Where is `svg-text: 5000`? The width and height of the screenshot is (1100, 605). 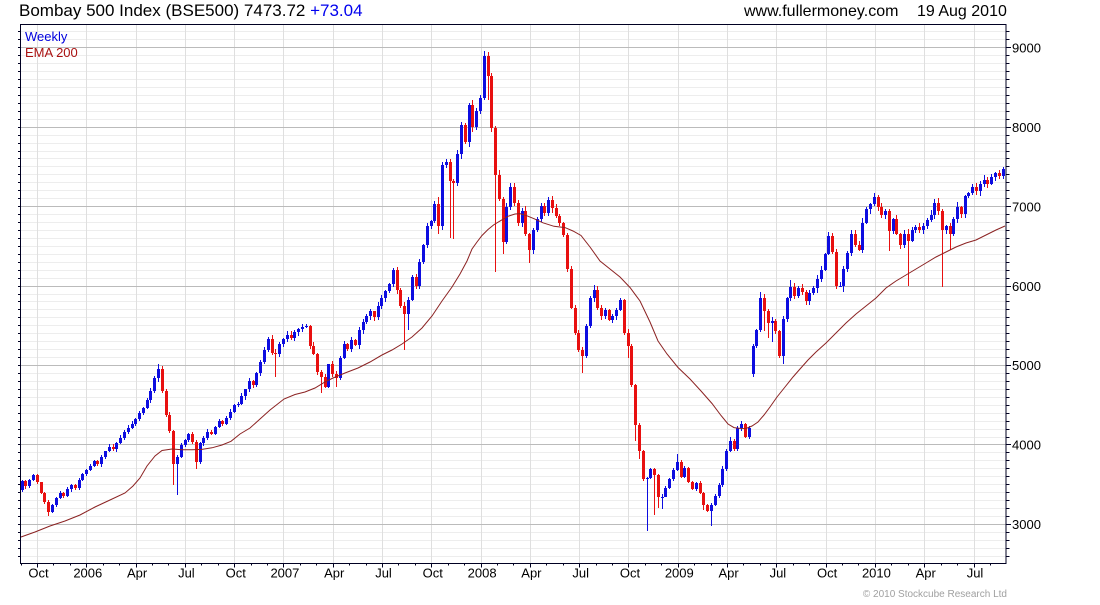
svg-text: 5000 is located at coordinates (1026, 365).